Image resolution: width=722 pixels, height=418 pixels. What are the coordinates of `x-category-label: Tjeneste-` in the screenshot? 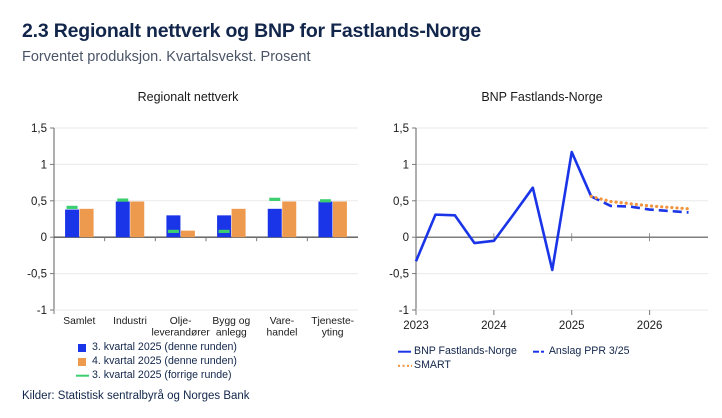 It's located at (332, 321).